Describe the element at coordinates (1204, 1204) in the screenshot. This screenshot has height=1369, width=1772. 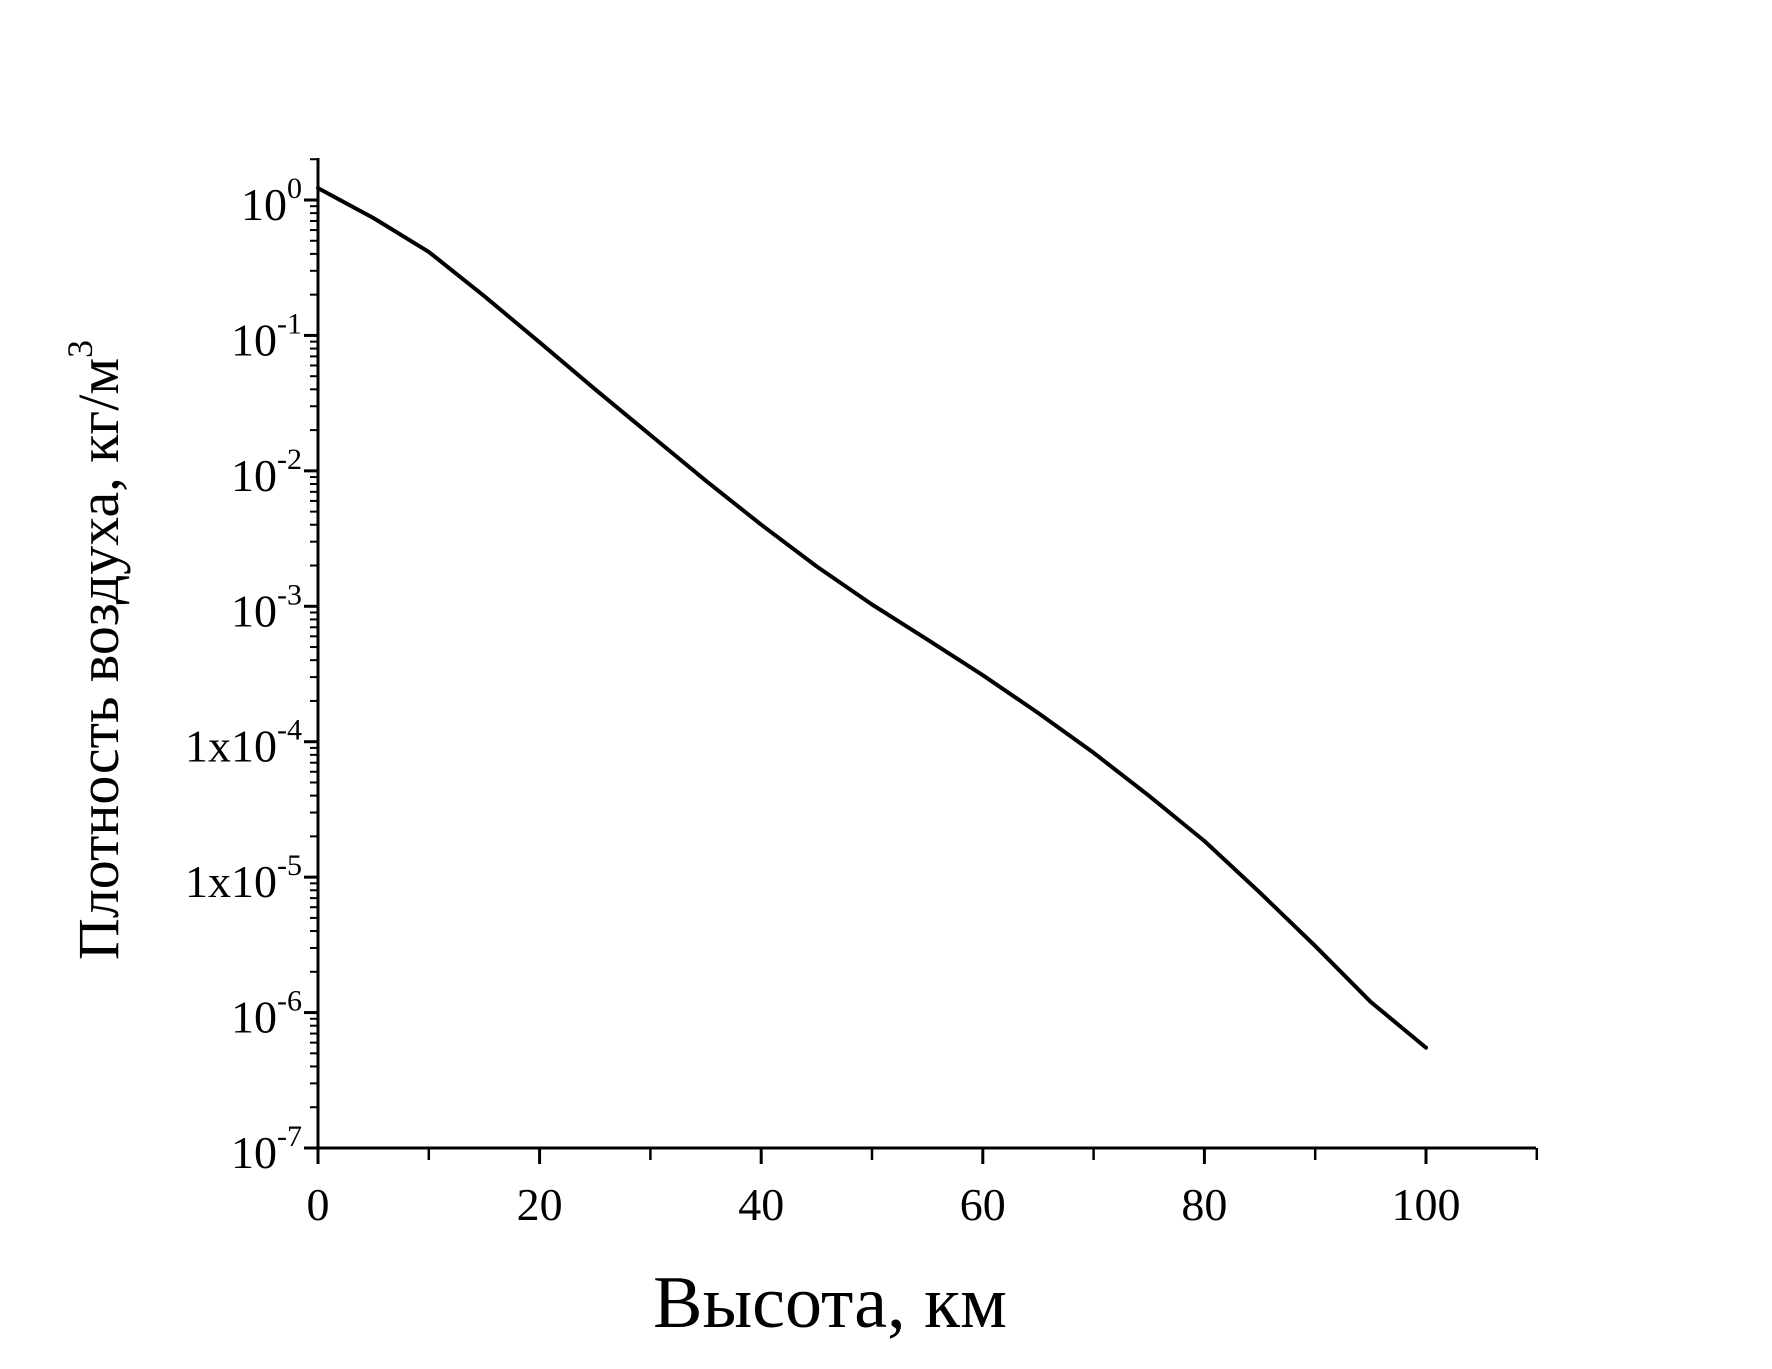
I see `x-tick-label: 80` at that location.